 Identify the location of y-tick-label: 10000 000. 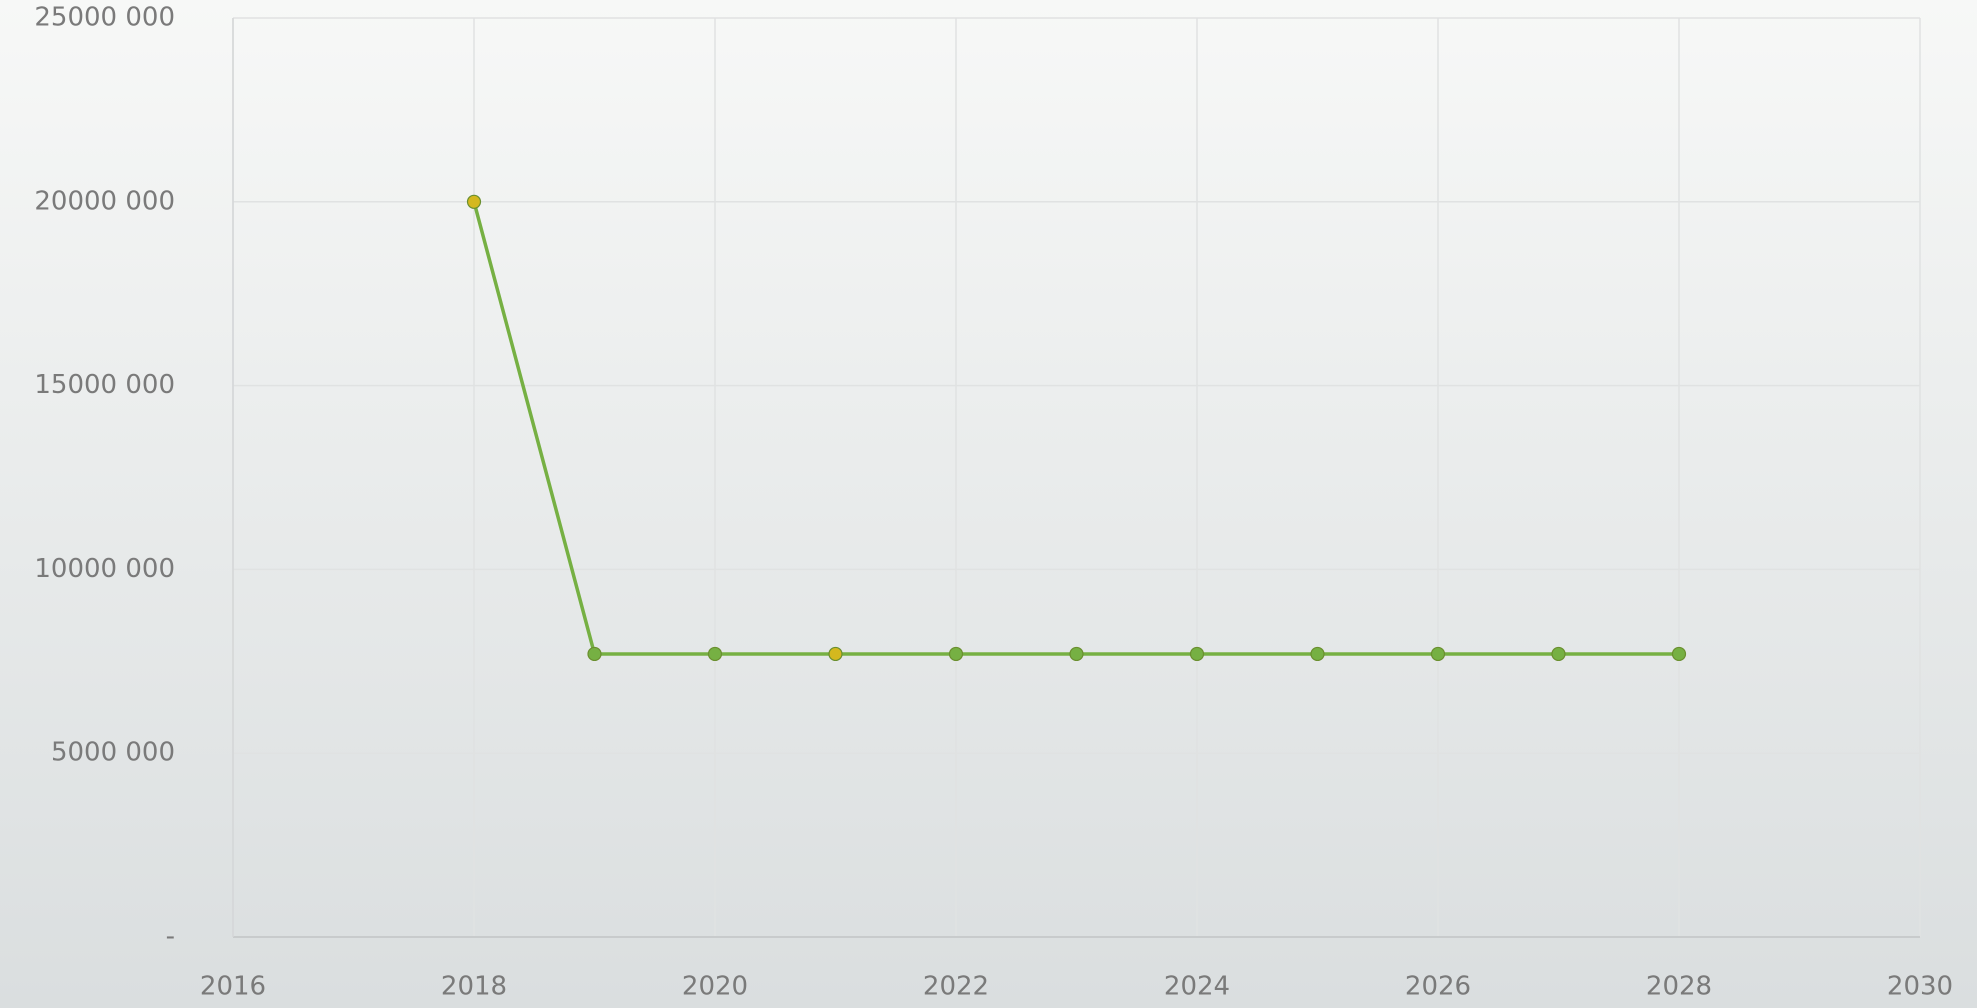
(104, 569).